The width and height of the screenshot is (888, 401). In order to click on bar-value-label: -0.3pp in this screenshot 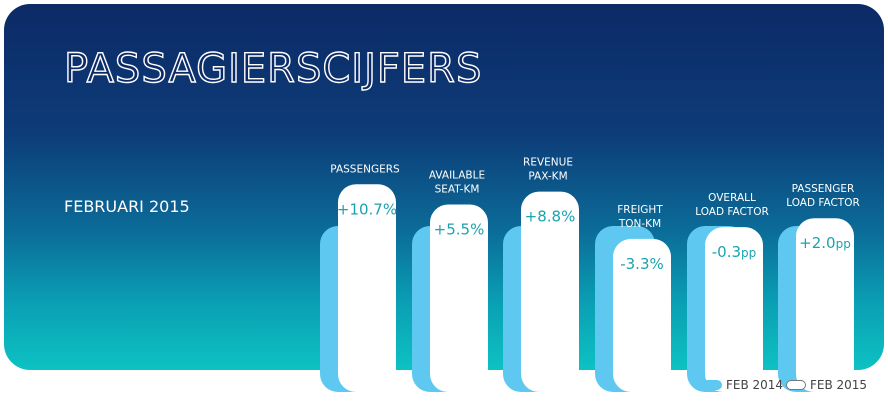, I will do `click(734, 252)`.